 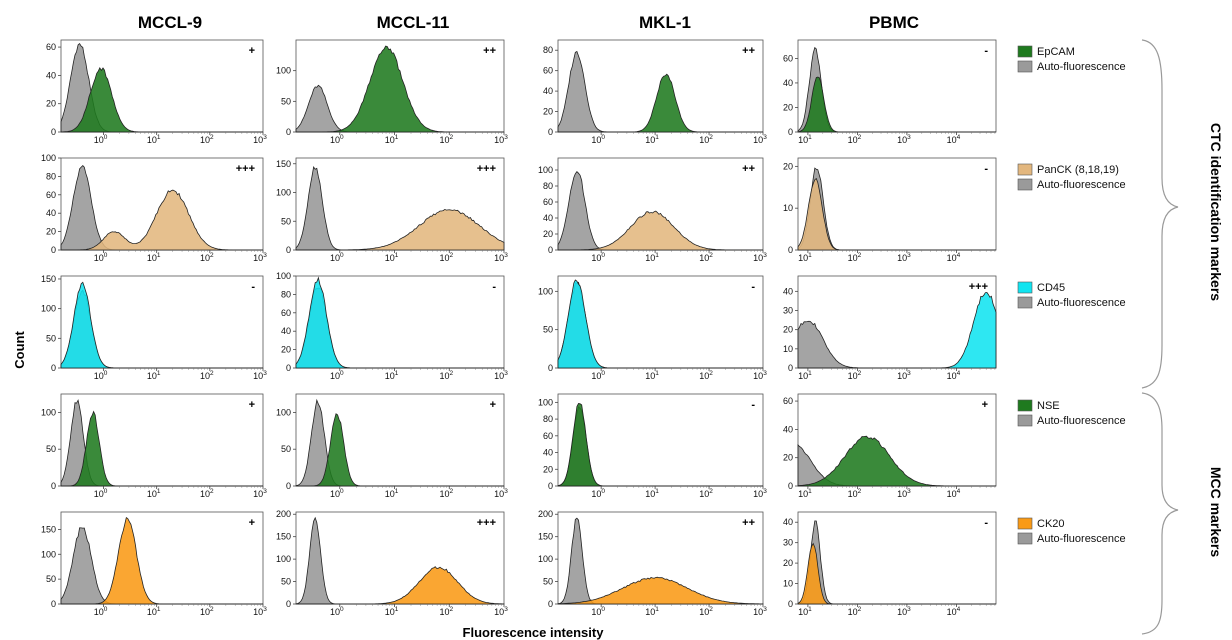 What do you see at coordinates (392, 563) in the screenshot?
I see `histogram-panel-r4-c1: 0 50 100 150 200 100 10¹ 10² 10³ +++` at bounding box center [392, 563].